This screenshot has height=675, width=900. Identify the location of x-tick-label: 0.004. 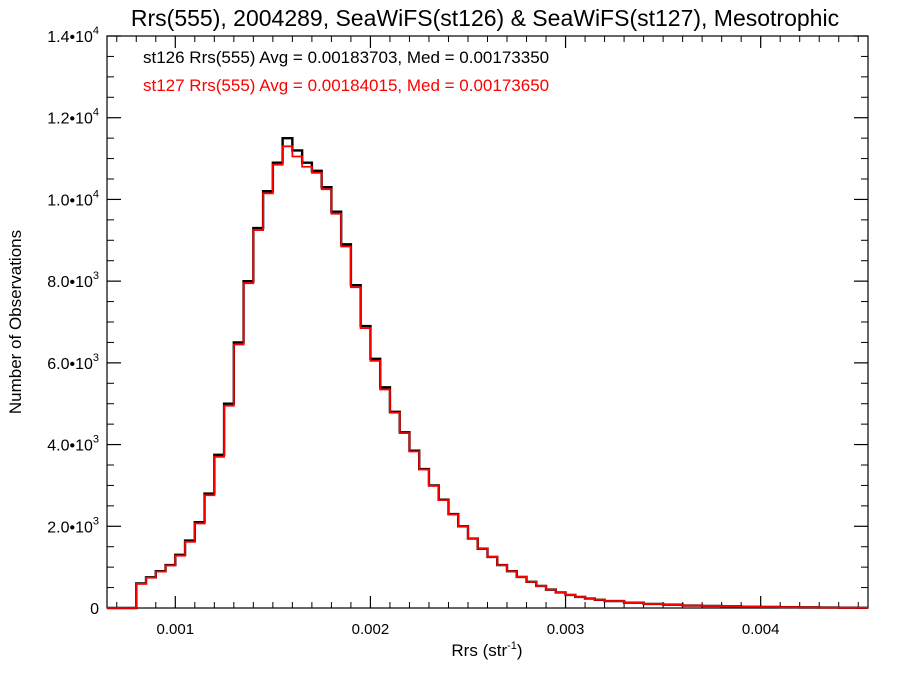
(761, 629).